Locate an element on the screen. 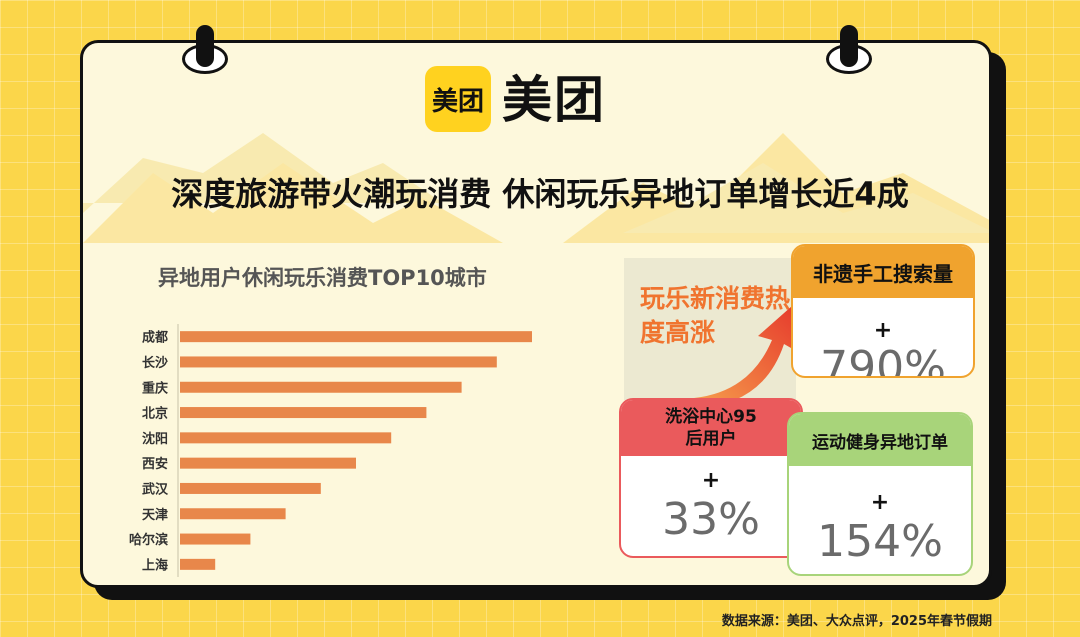 This screenshot has width=1080, height=637. stat-card-fitness: 运动健身异地订单 + 154% is located at coordinates (880, 494).